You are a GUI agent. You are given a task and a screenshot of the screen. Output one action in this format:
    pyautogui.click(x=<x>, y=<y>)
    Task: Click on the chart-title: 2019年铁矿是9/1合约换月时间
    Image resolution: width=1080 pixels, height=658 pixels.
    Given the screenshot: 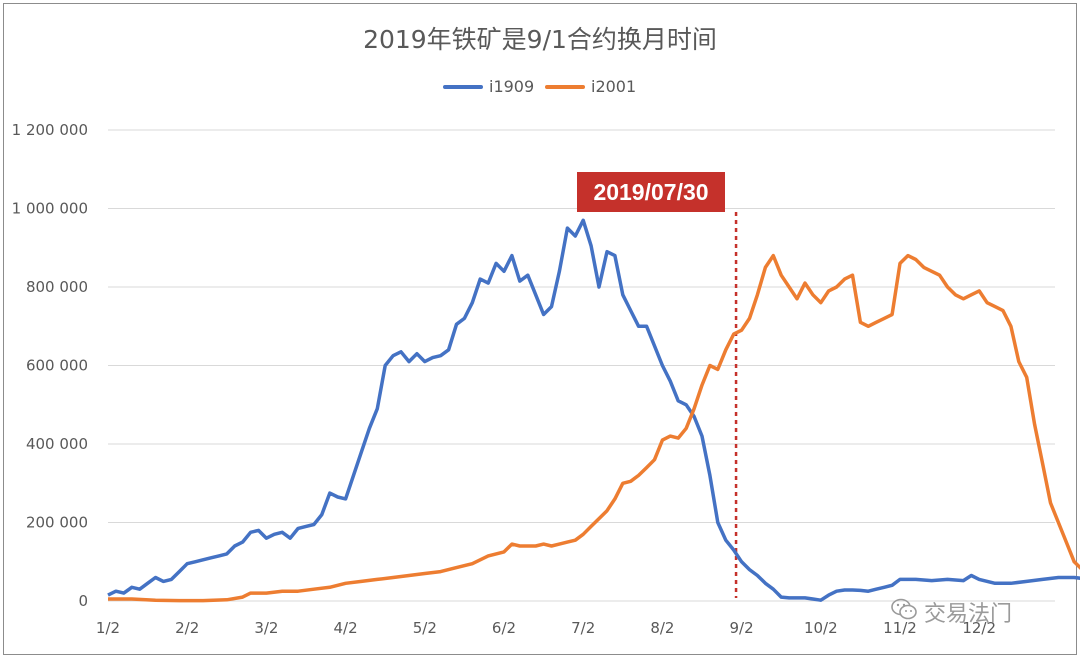 What is the action you would take?
    pyautogui.click(x=540, y=39)
    